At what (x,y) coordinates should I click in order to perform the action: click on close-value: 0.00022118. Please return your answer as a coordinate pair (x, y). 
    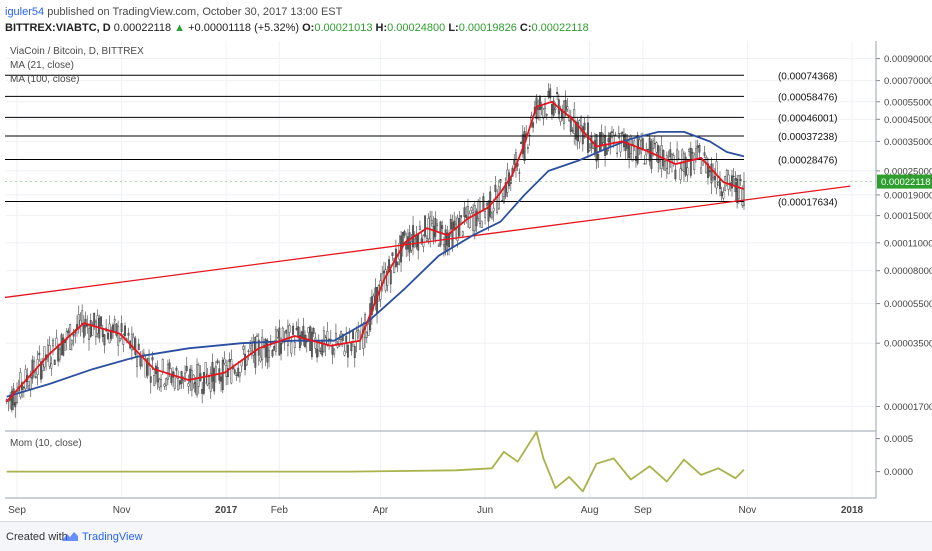
    Looking at the image, I should click on (560, 28).